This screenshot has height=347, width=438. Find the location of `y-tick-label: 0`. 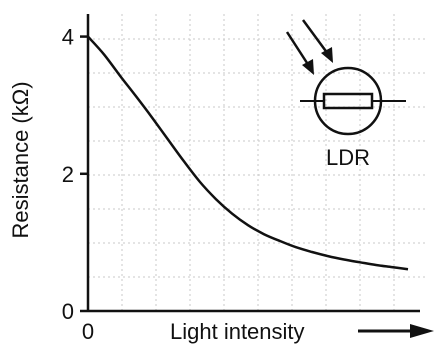

y-tick-label: 0 is located at coordinates (68, 311).